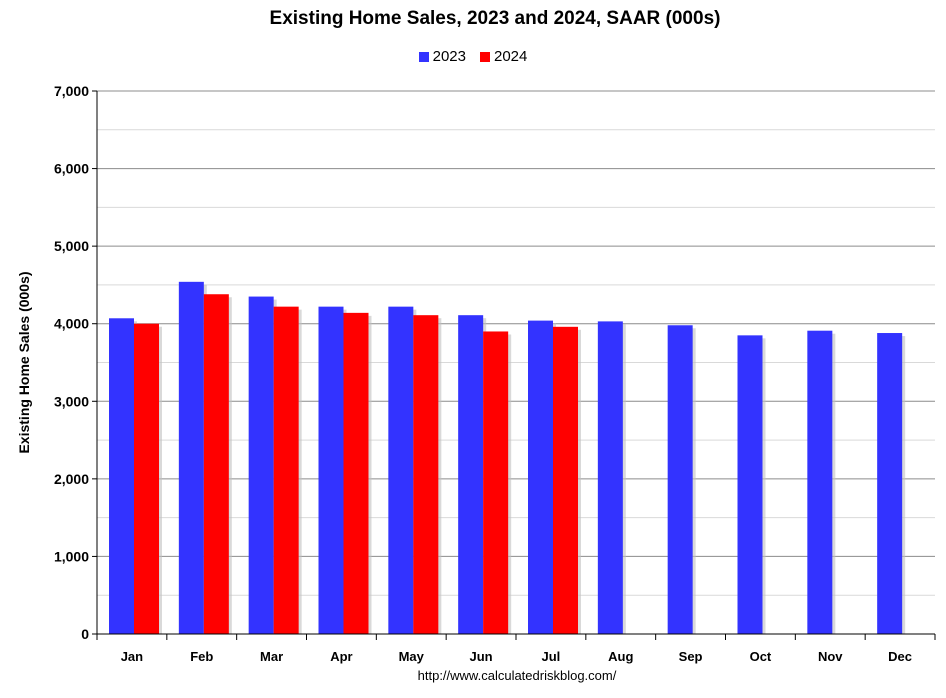  What do you see at coordinates (565, 480) in the screenshot?
I see `bar-2024-jul` at bounding box center [565, 480].